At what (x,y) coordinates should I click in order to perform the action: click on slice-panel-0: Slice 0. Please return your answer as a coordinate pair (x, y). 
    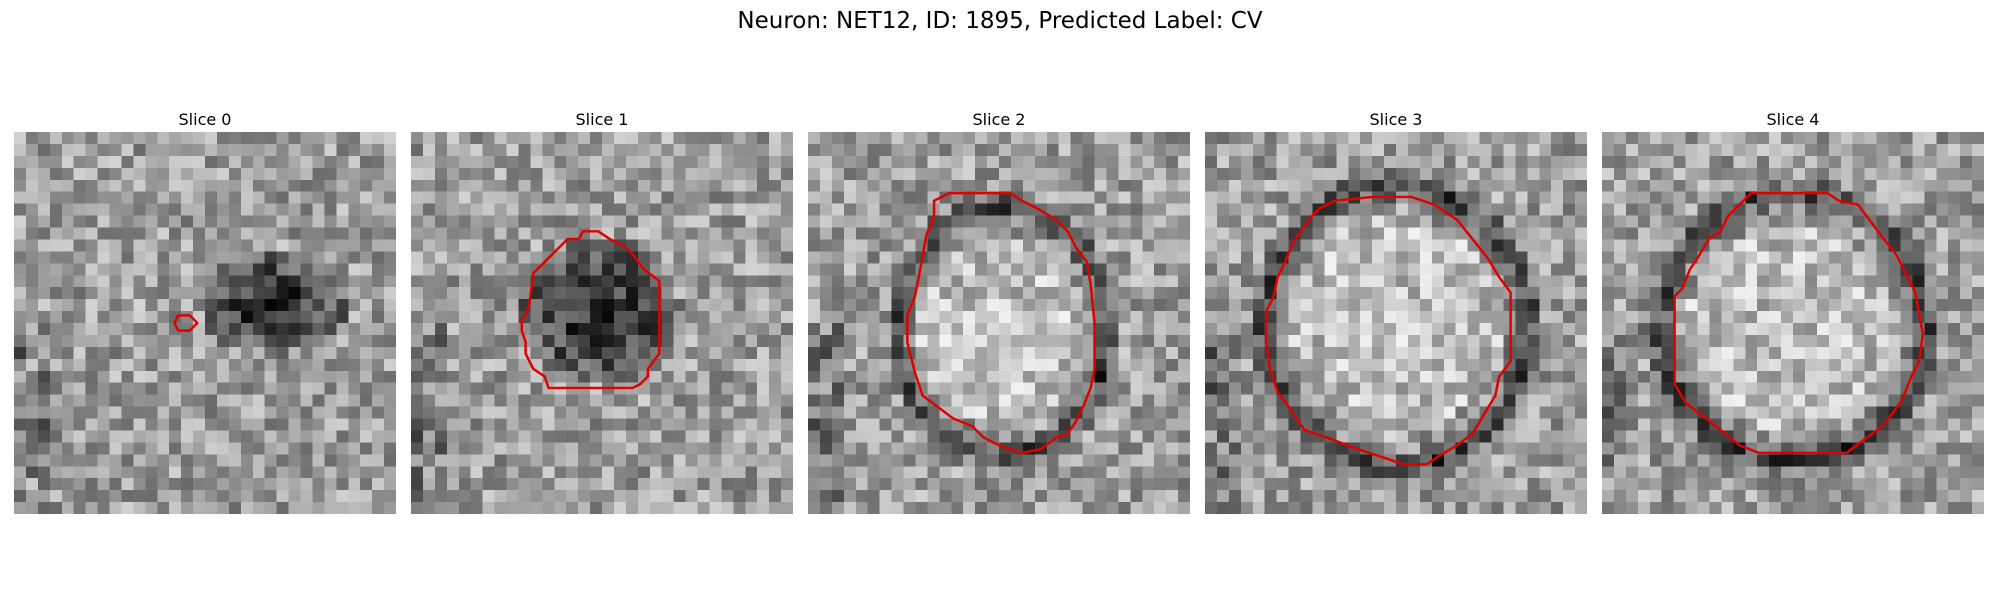
    Looking at the image, I should click on (205, 311).